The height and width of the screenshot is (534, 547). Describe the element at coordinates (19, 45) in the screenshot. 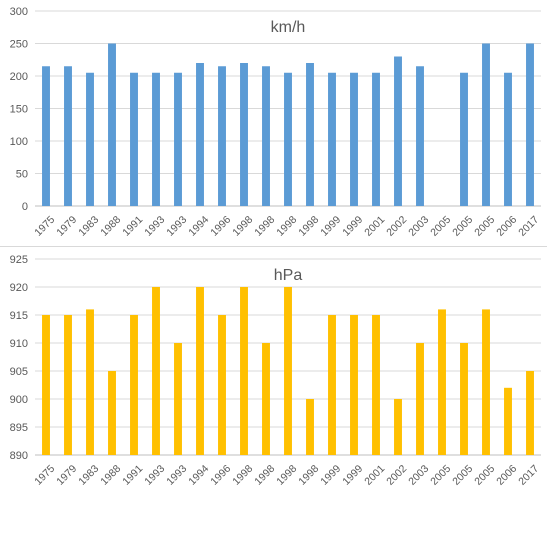

I see `speed-y-tick-label: 250` at that location.